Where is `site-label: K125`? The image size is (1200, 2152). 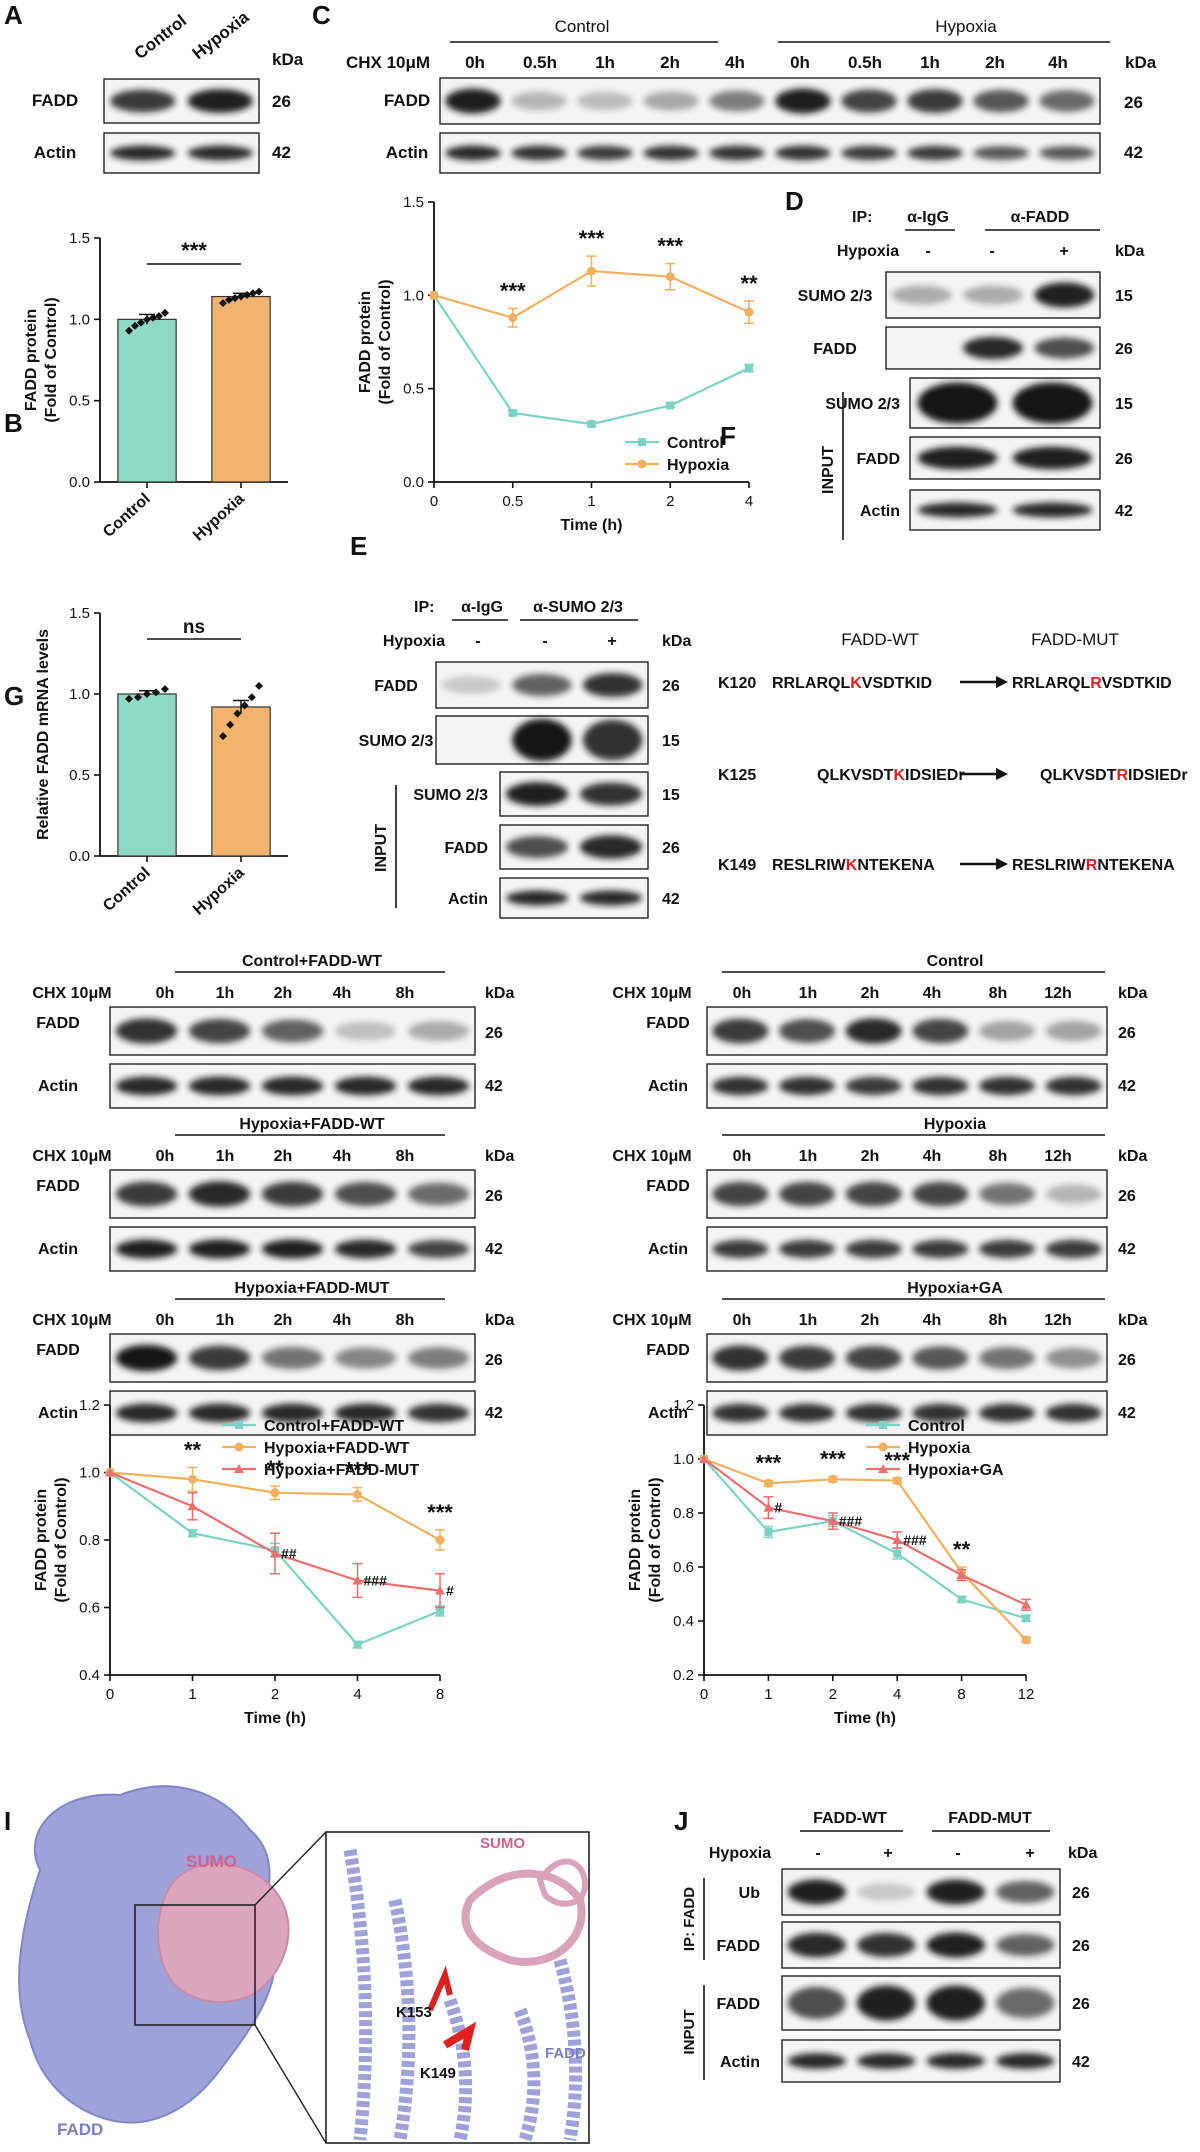
site-label: K125 is located at coordinates (737, 775).